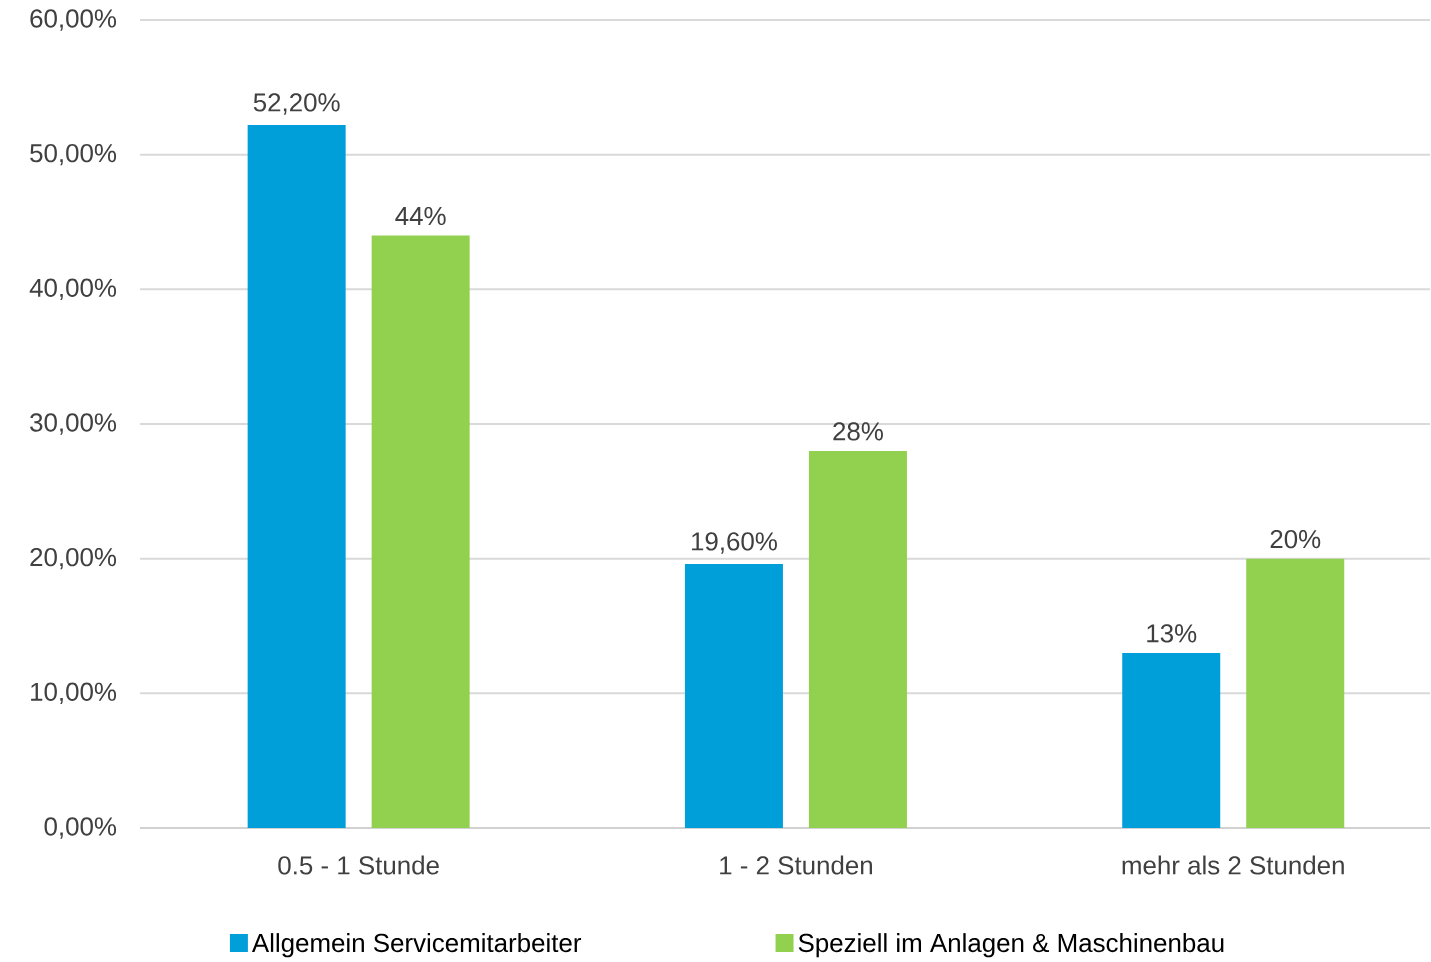 Image resolution: width=1431 pixels, height=962 pixels. Describe the element at coordinates (358, 865) in the screenshot. I see `x-tick-label: 0.5 - 1 Stunde` at that location.